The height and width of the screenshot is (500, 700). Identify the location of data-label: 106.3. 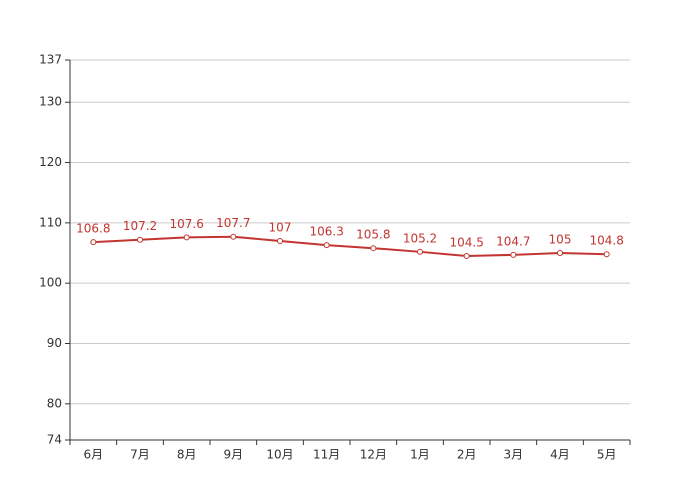
(326, 232).